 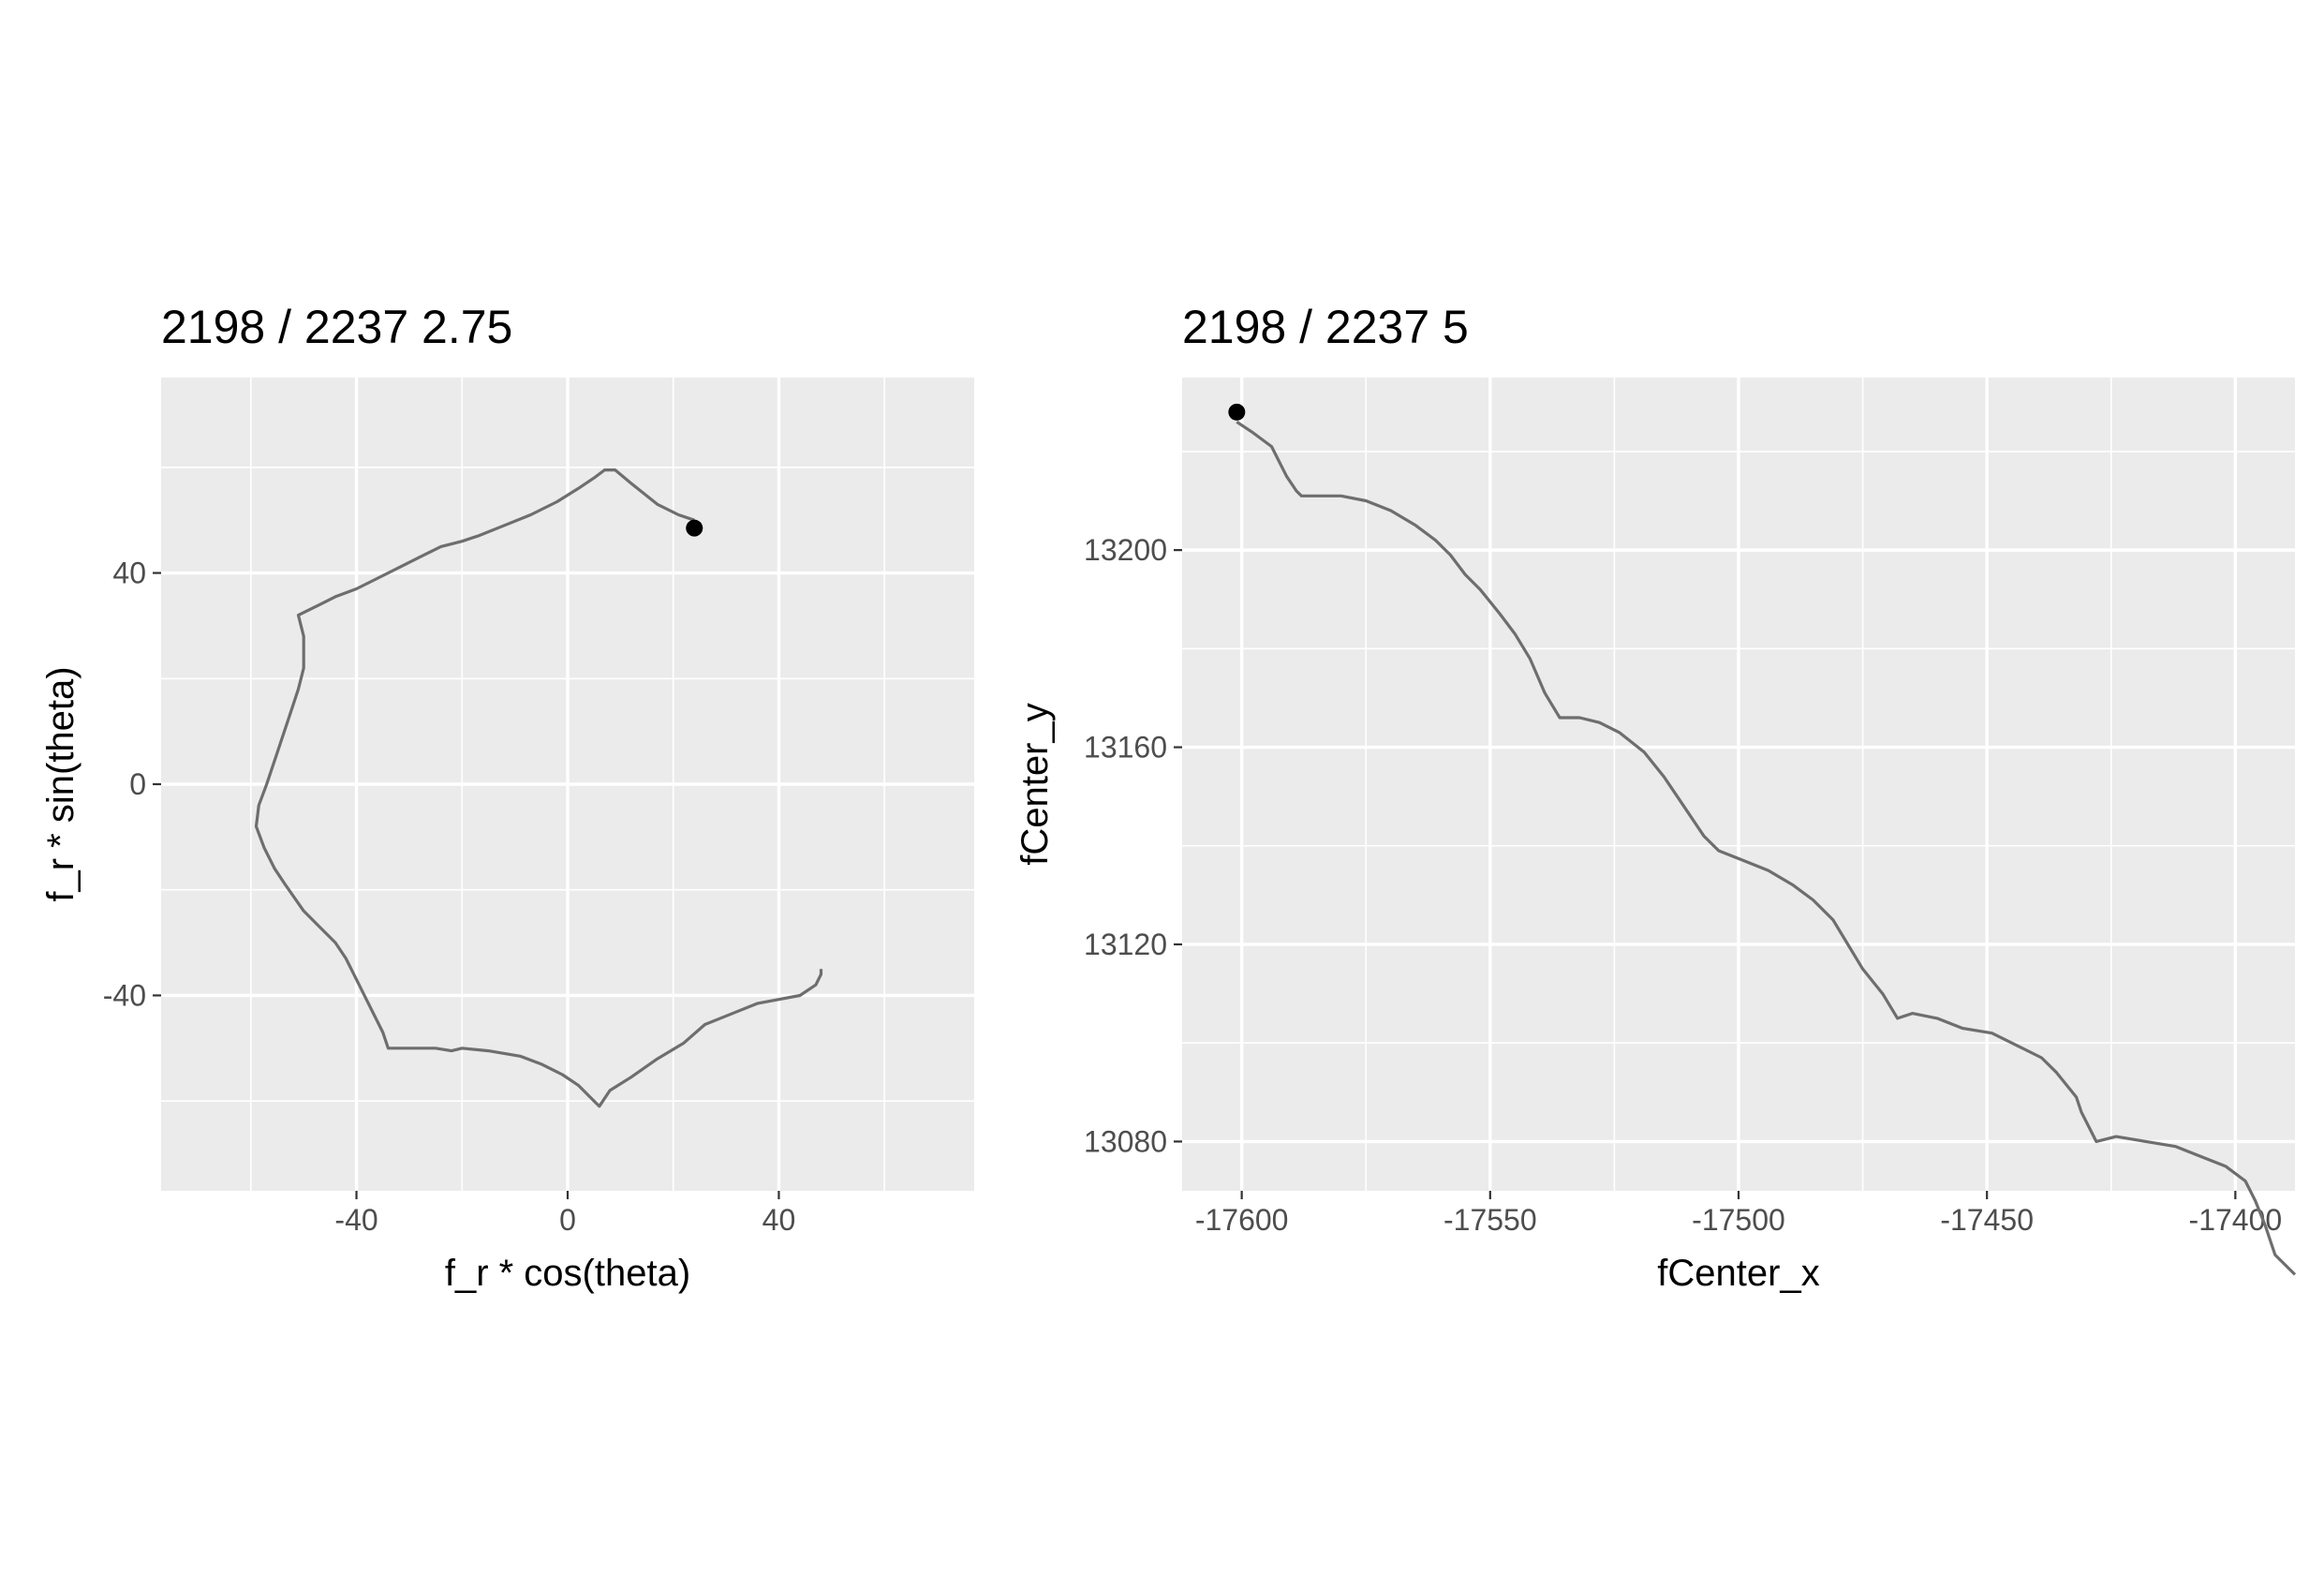 I want to click on right-plot-title: 2198 / 2237 5, so click(x=1326, y=327).